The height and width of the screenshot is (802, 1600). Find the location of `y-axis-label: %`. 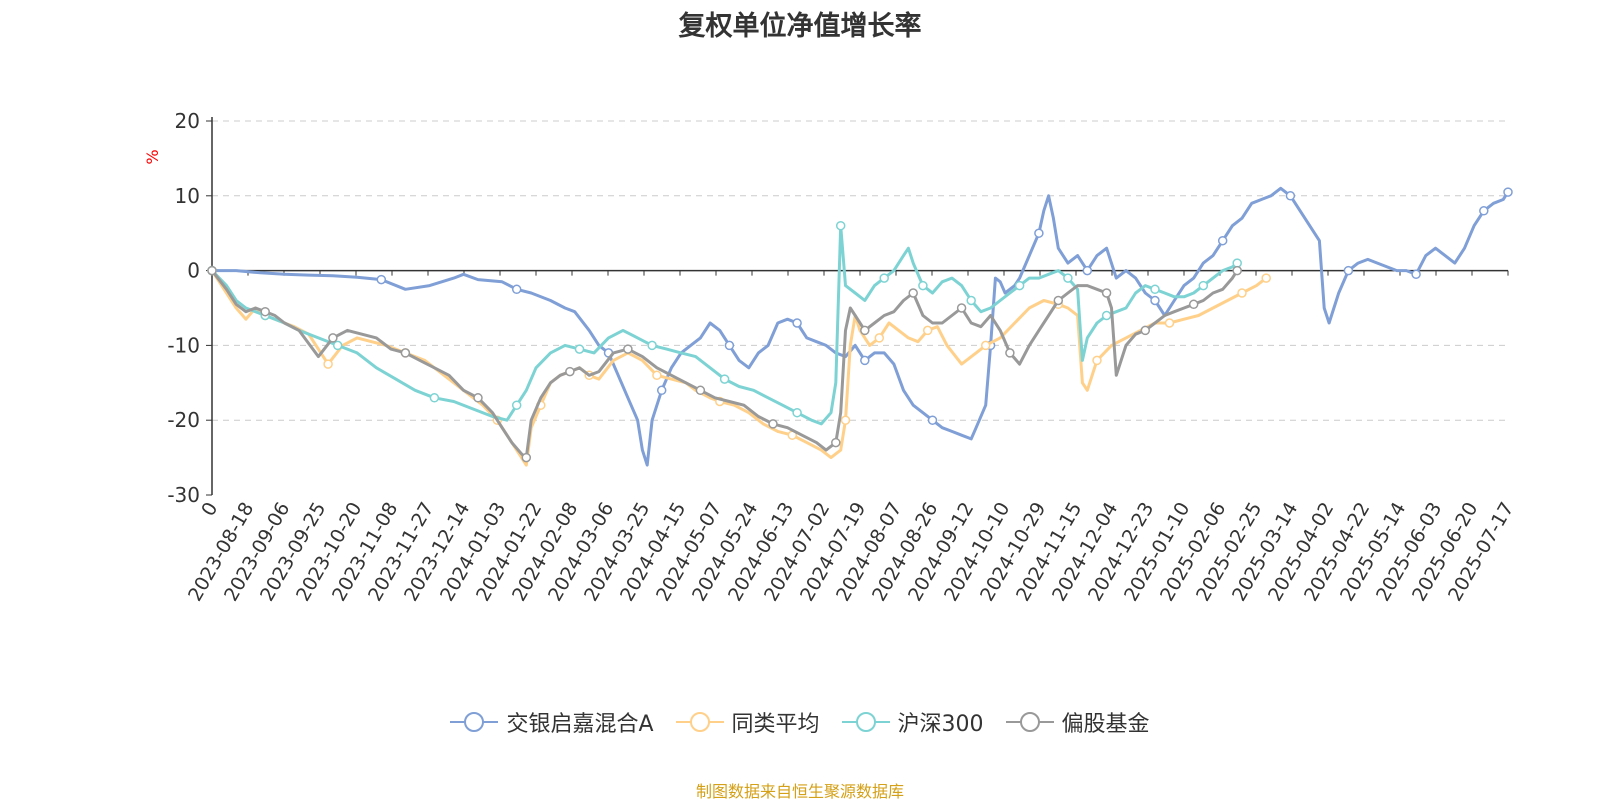

y-axis-label: % is located at coordinates (152, 156).